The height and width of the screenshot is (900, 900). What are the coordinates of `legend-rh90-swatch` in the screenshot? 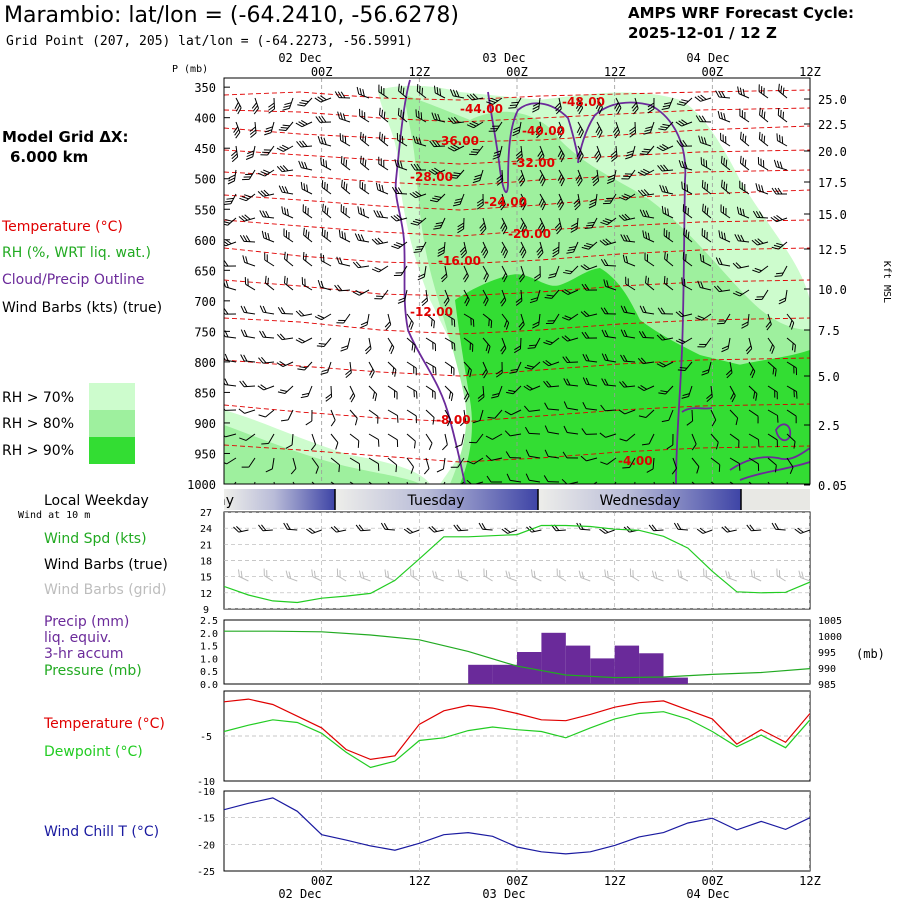 It's located at (112, 450).